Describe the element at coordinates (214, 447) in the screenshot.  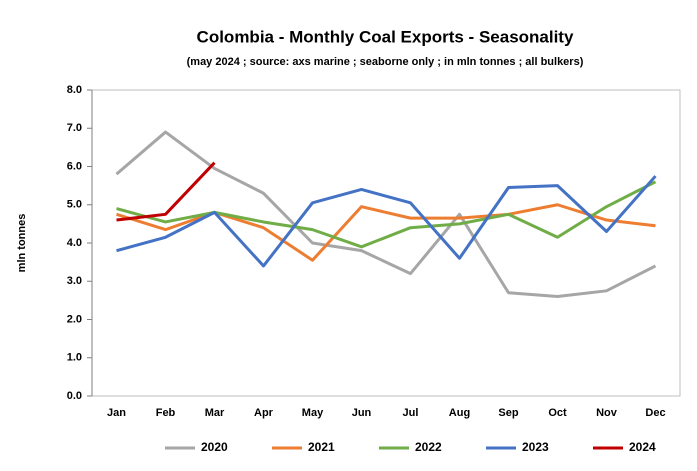
I see `legend-label: 2020` at that location.